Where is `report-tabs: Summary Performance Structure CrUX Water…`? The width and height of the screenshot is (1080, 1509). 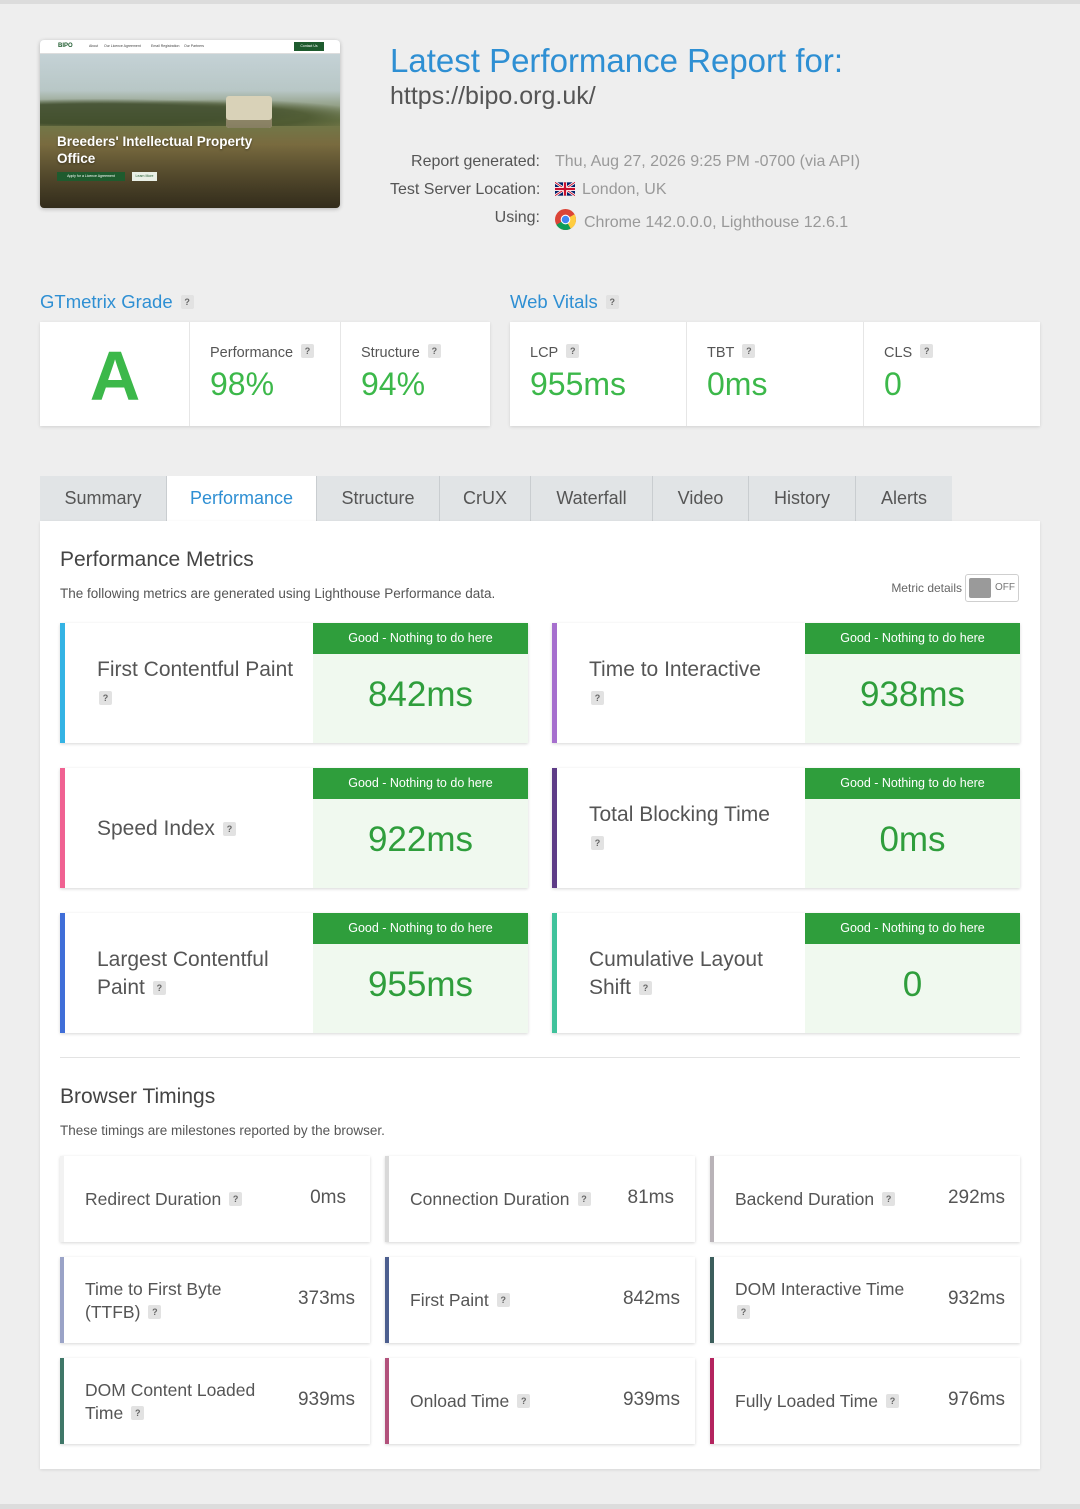
report-tabs: Summary Performance Structure CrUX Water… is located at coordinates (496, 498).